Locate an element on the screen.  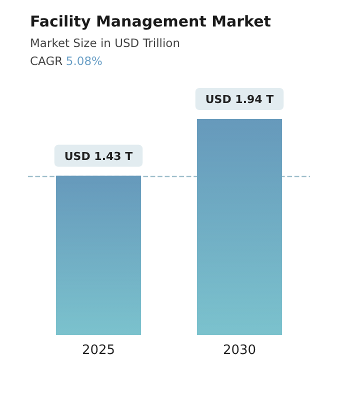
chart-subtitle: Market Size in USD Trillion is located at coordinates (105, 43).